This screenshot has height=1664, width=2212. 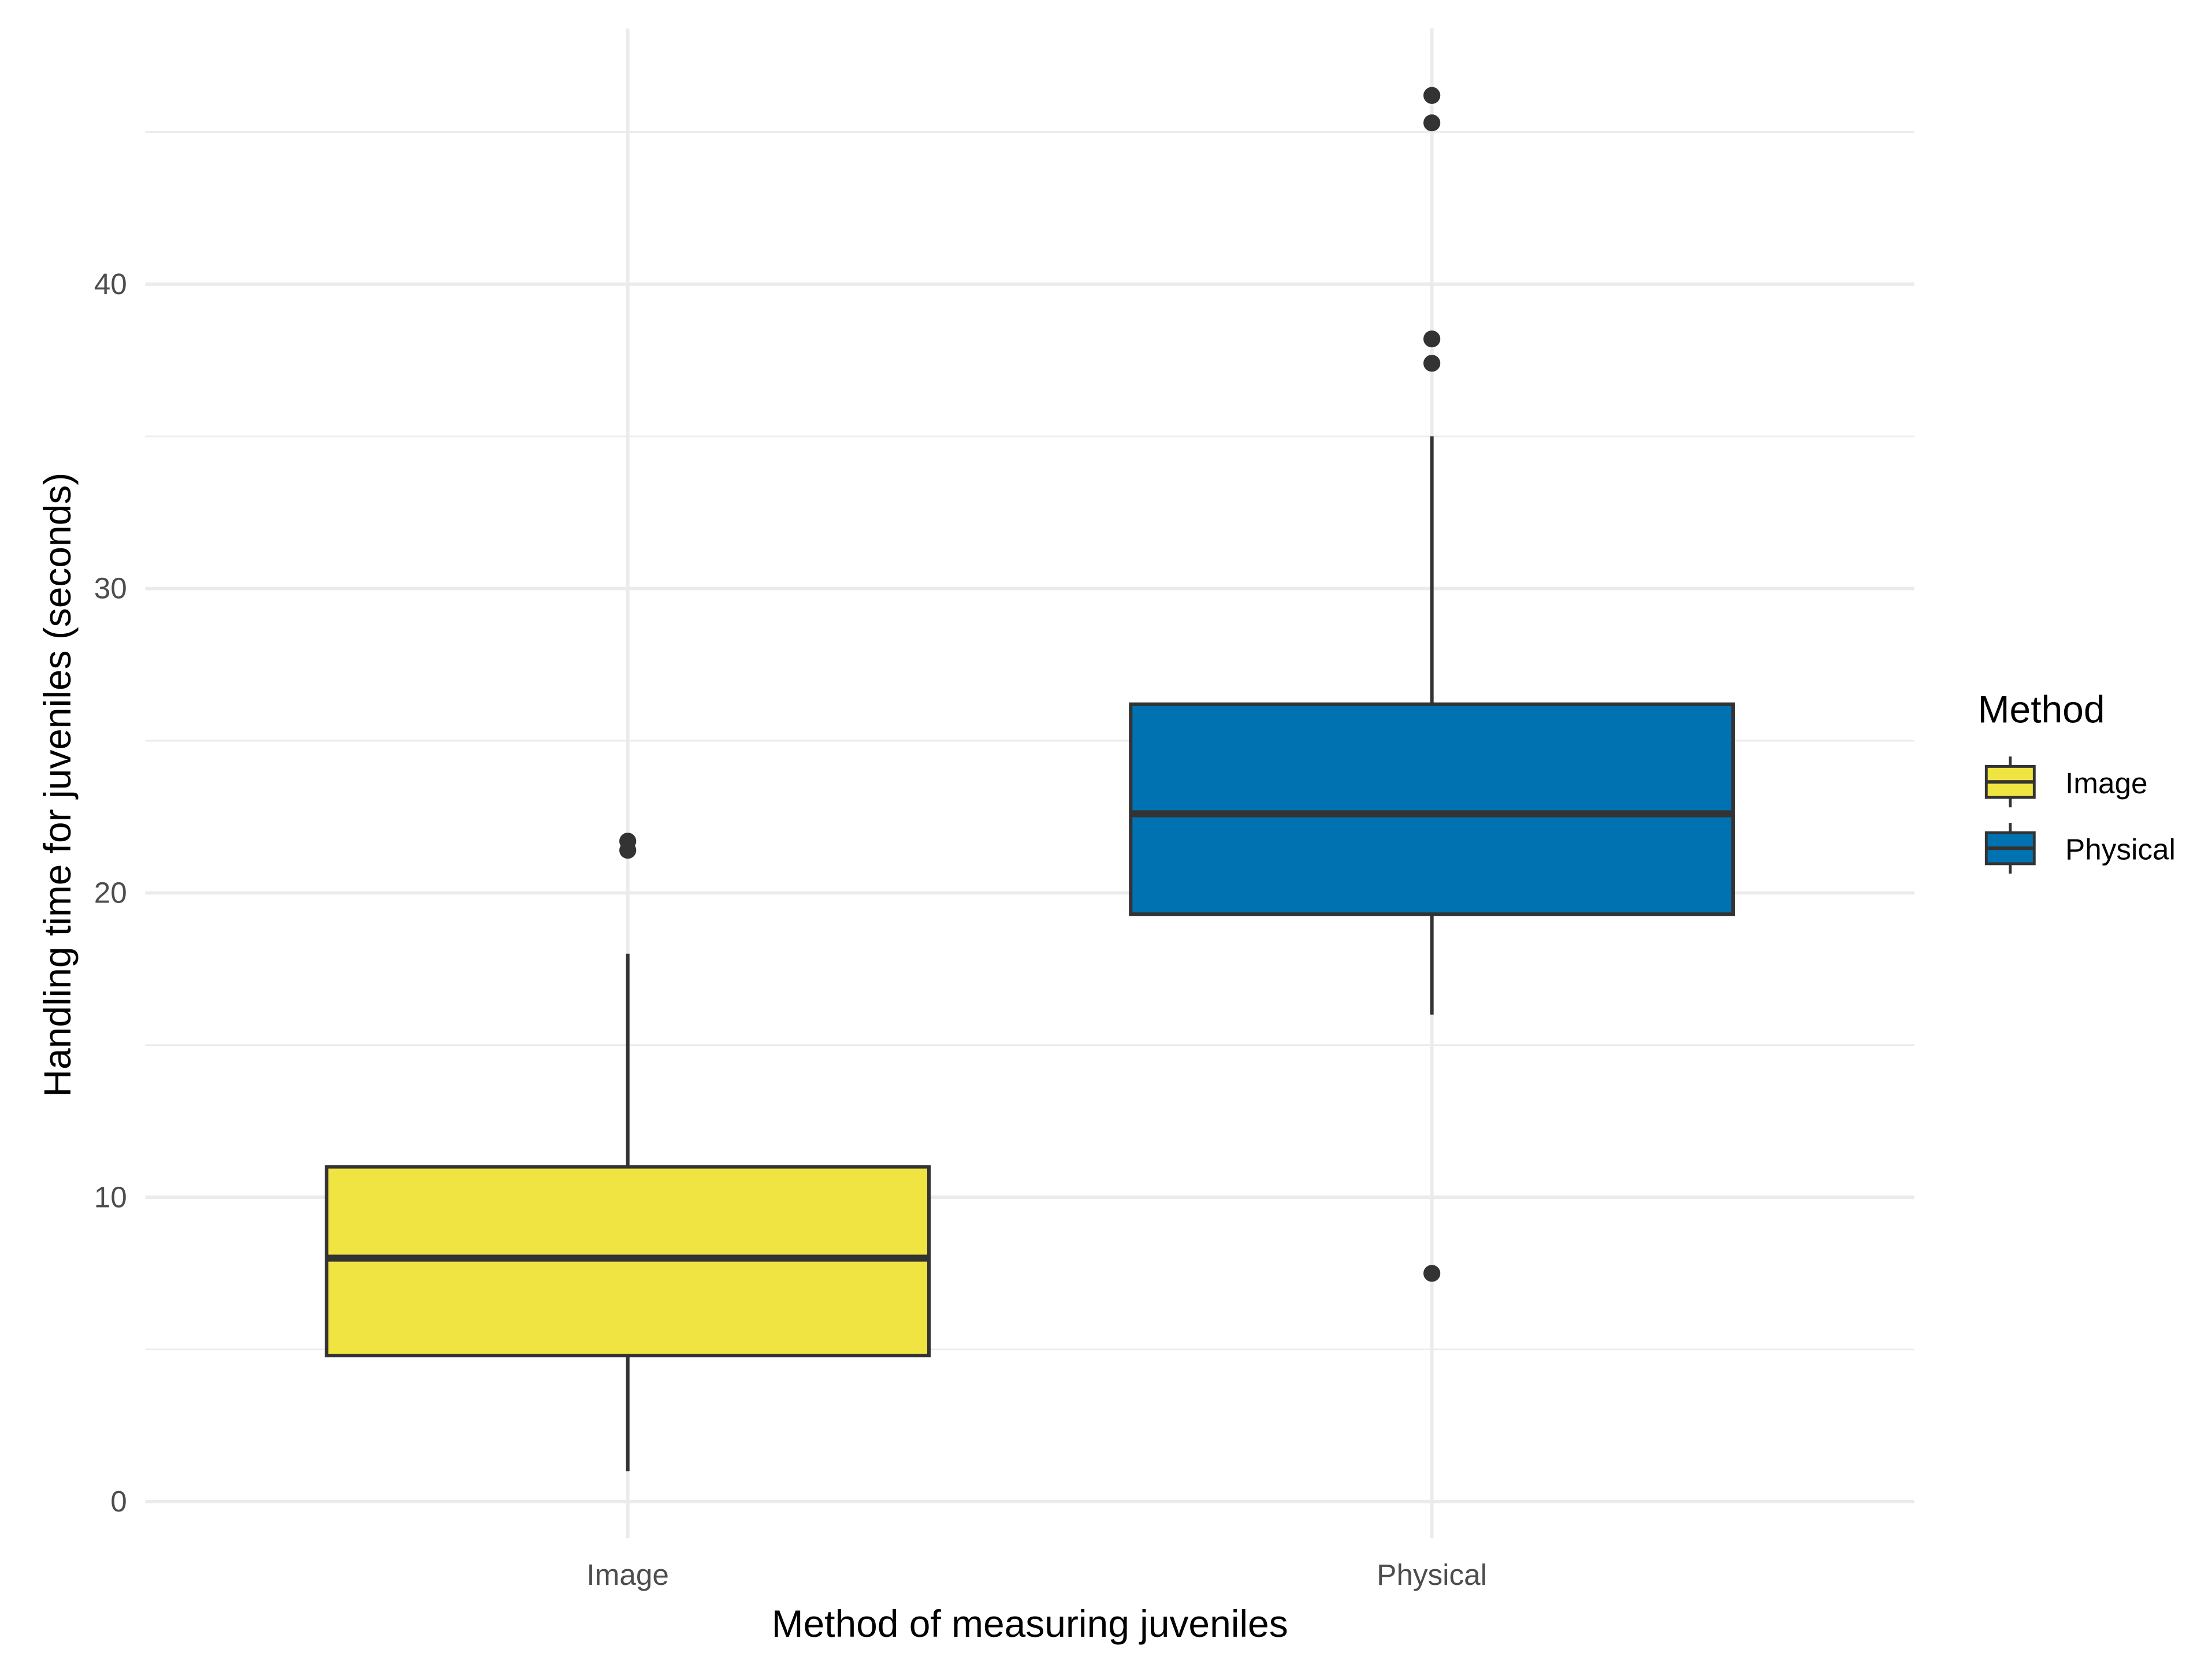 I want to click on legend-title: Method, so click(x=2041, y=709).